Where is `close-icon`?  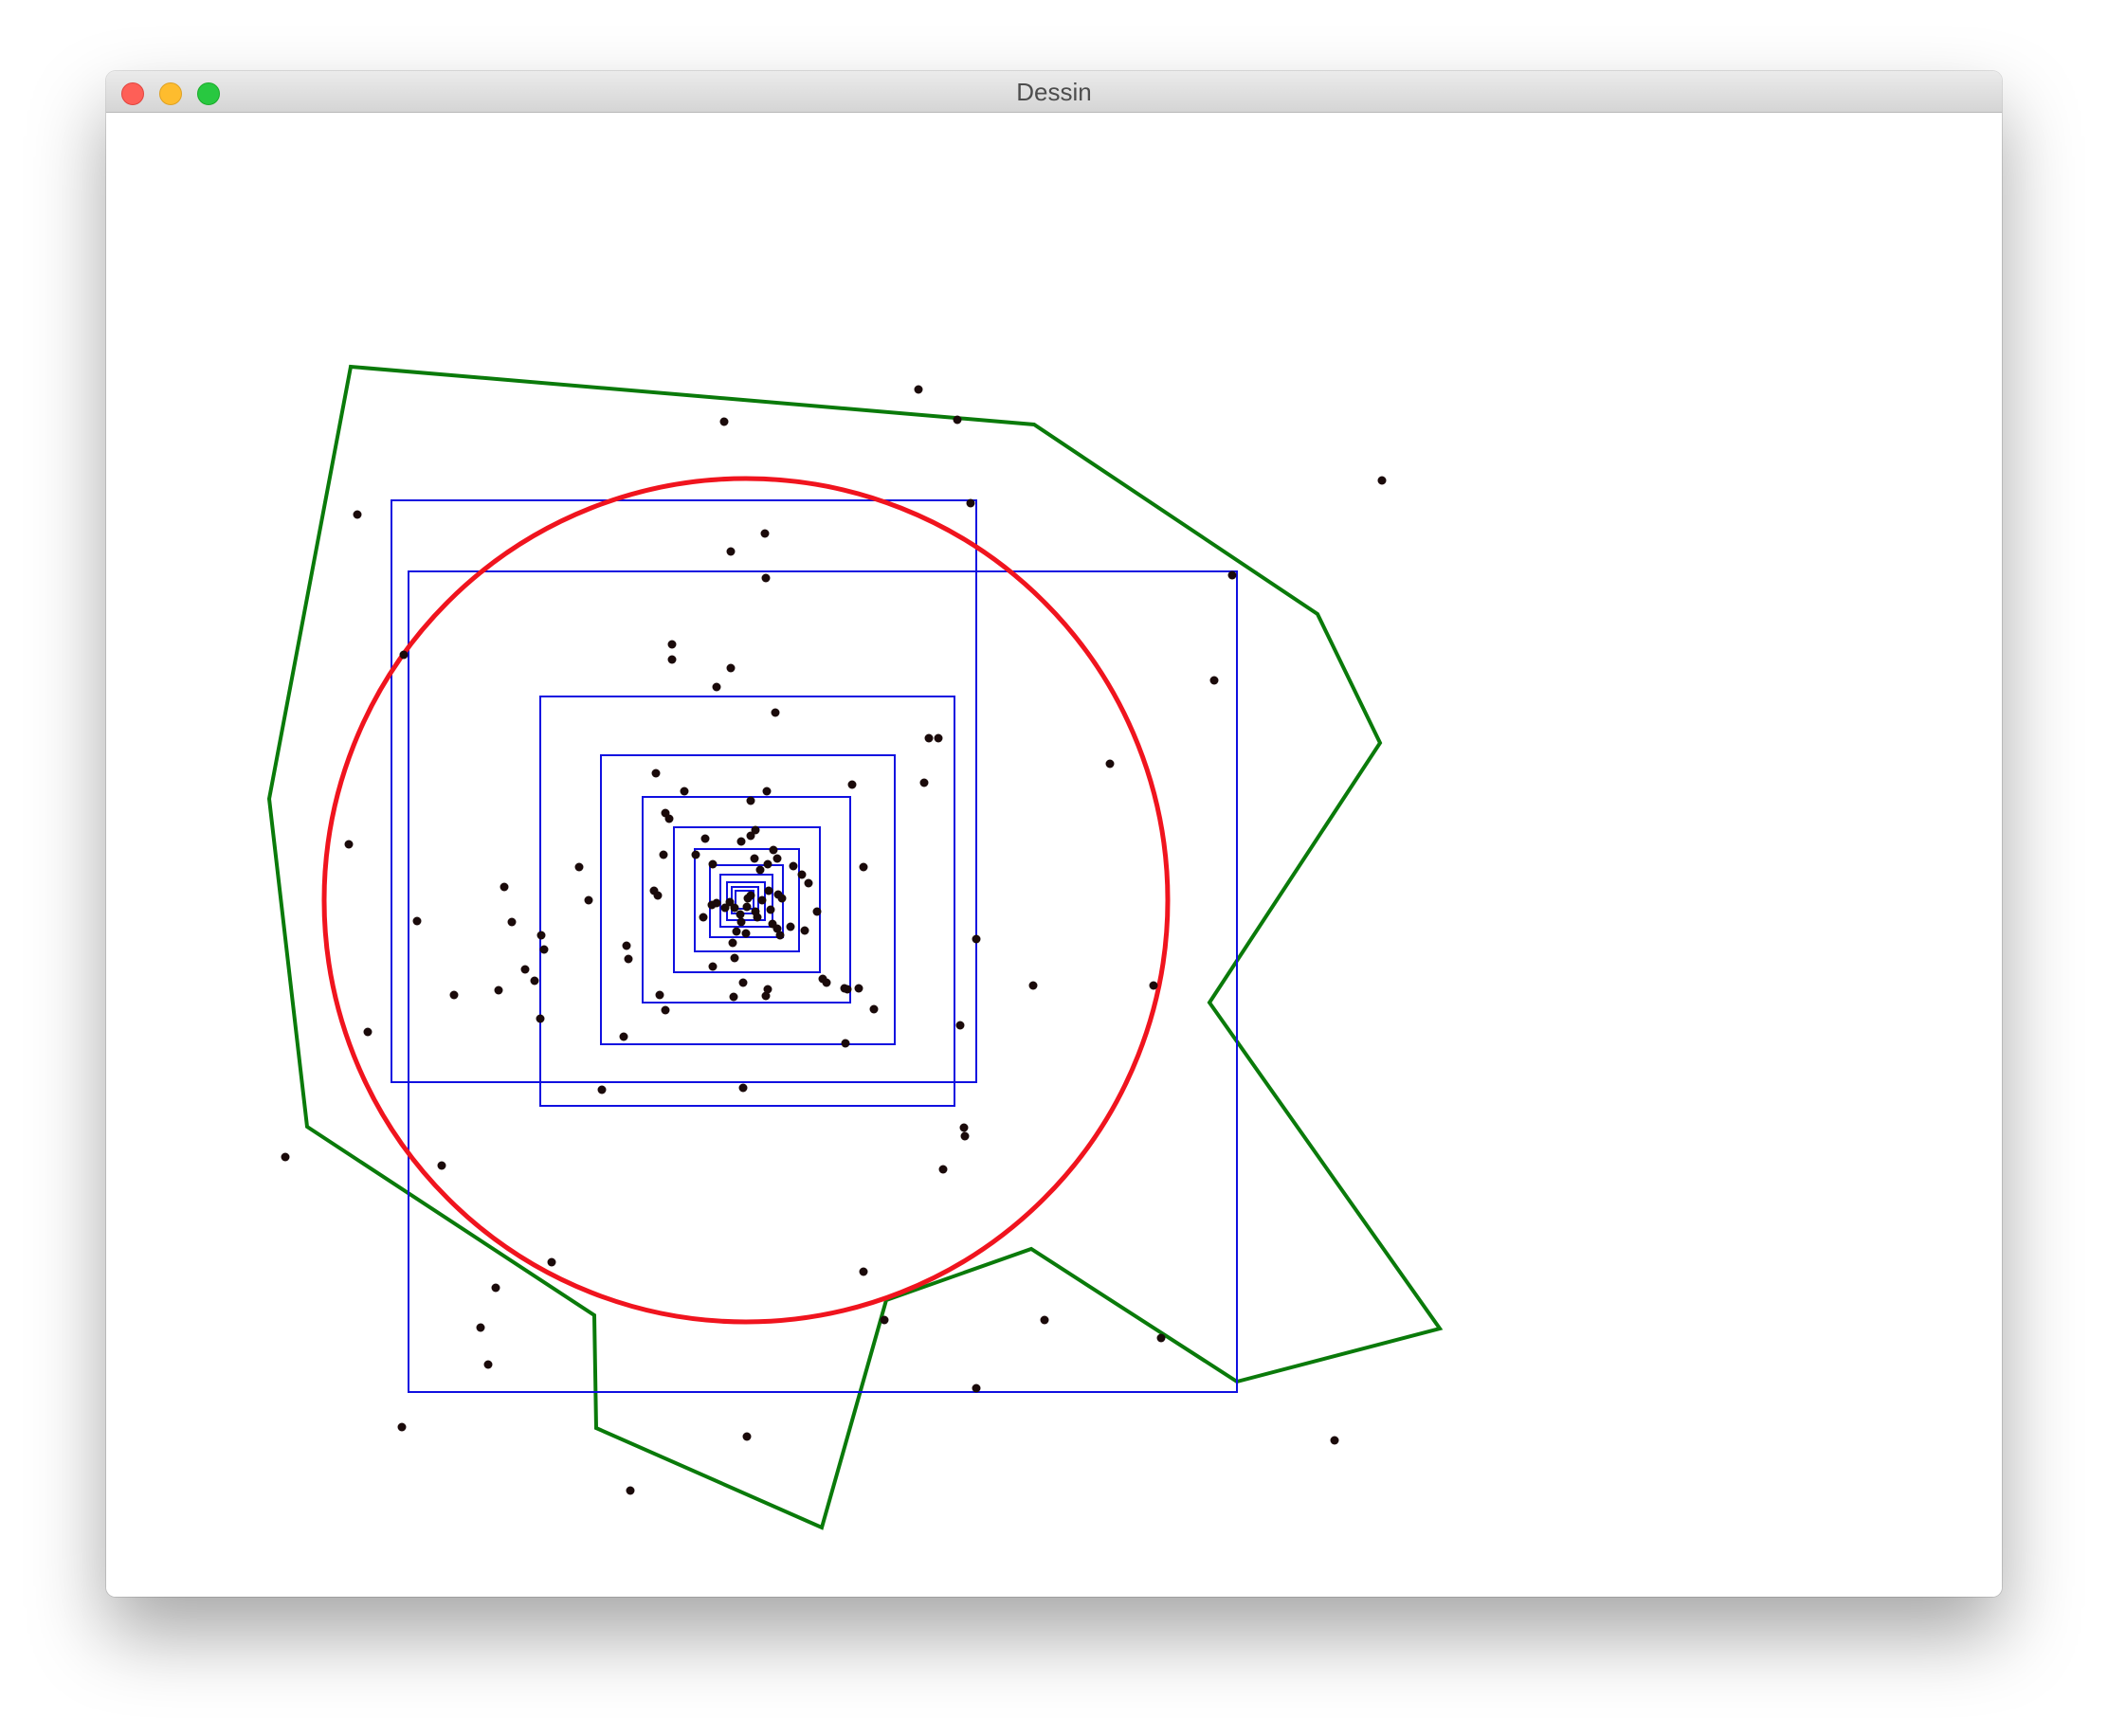 close-icon is located at coordinates (132, 93).